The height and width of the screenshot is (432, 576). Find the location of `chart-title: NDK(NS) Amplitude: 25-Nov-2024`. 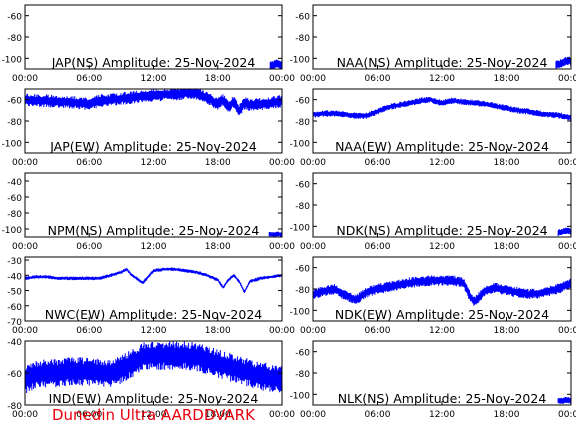

chart-title: NDK(NS) Amplitude: 25-Nov-2024 is located at coordinates (441, 230).